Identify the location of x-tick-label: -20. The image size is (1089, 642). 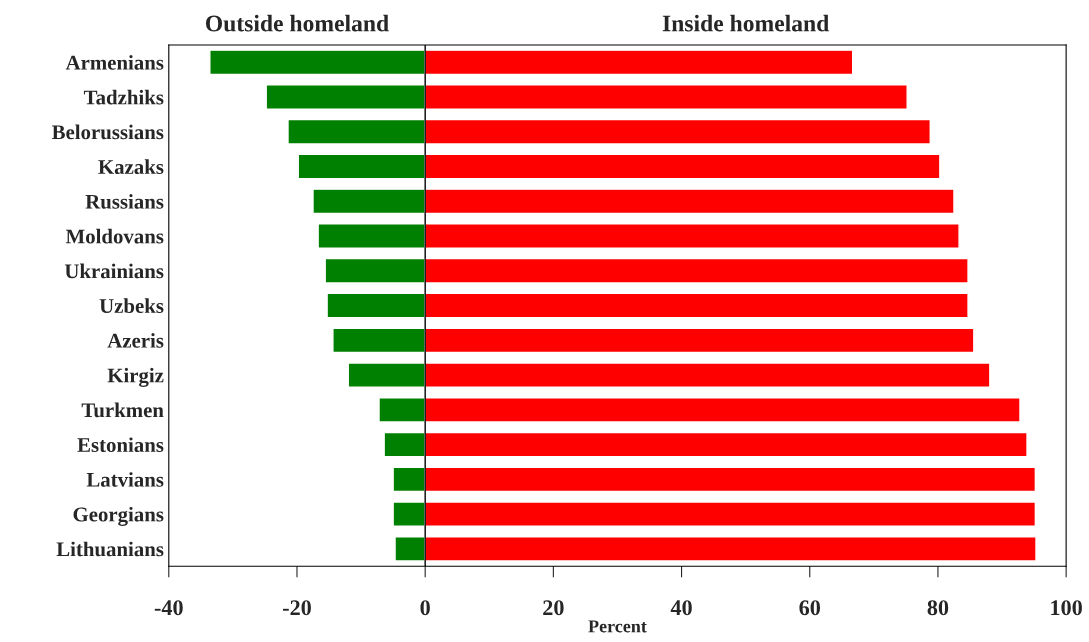
(296, 608).